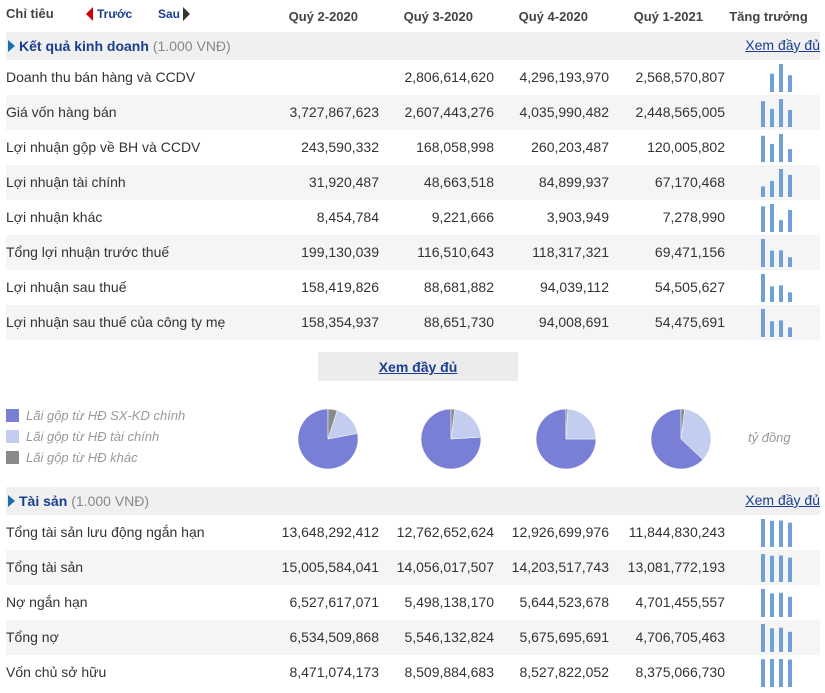  I want to click on previous-button: Trước, so click(109, 14).